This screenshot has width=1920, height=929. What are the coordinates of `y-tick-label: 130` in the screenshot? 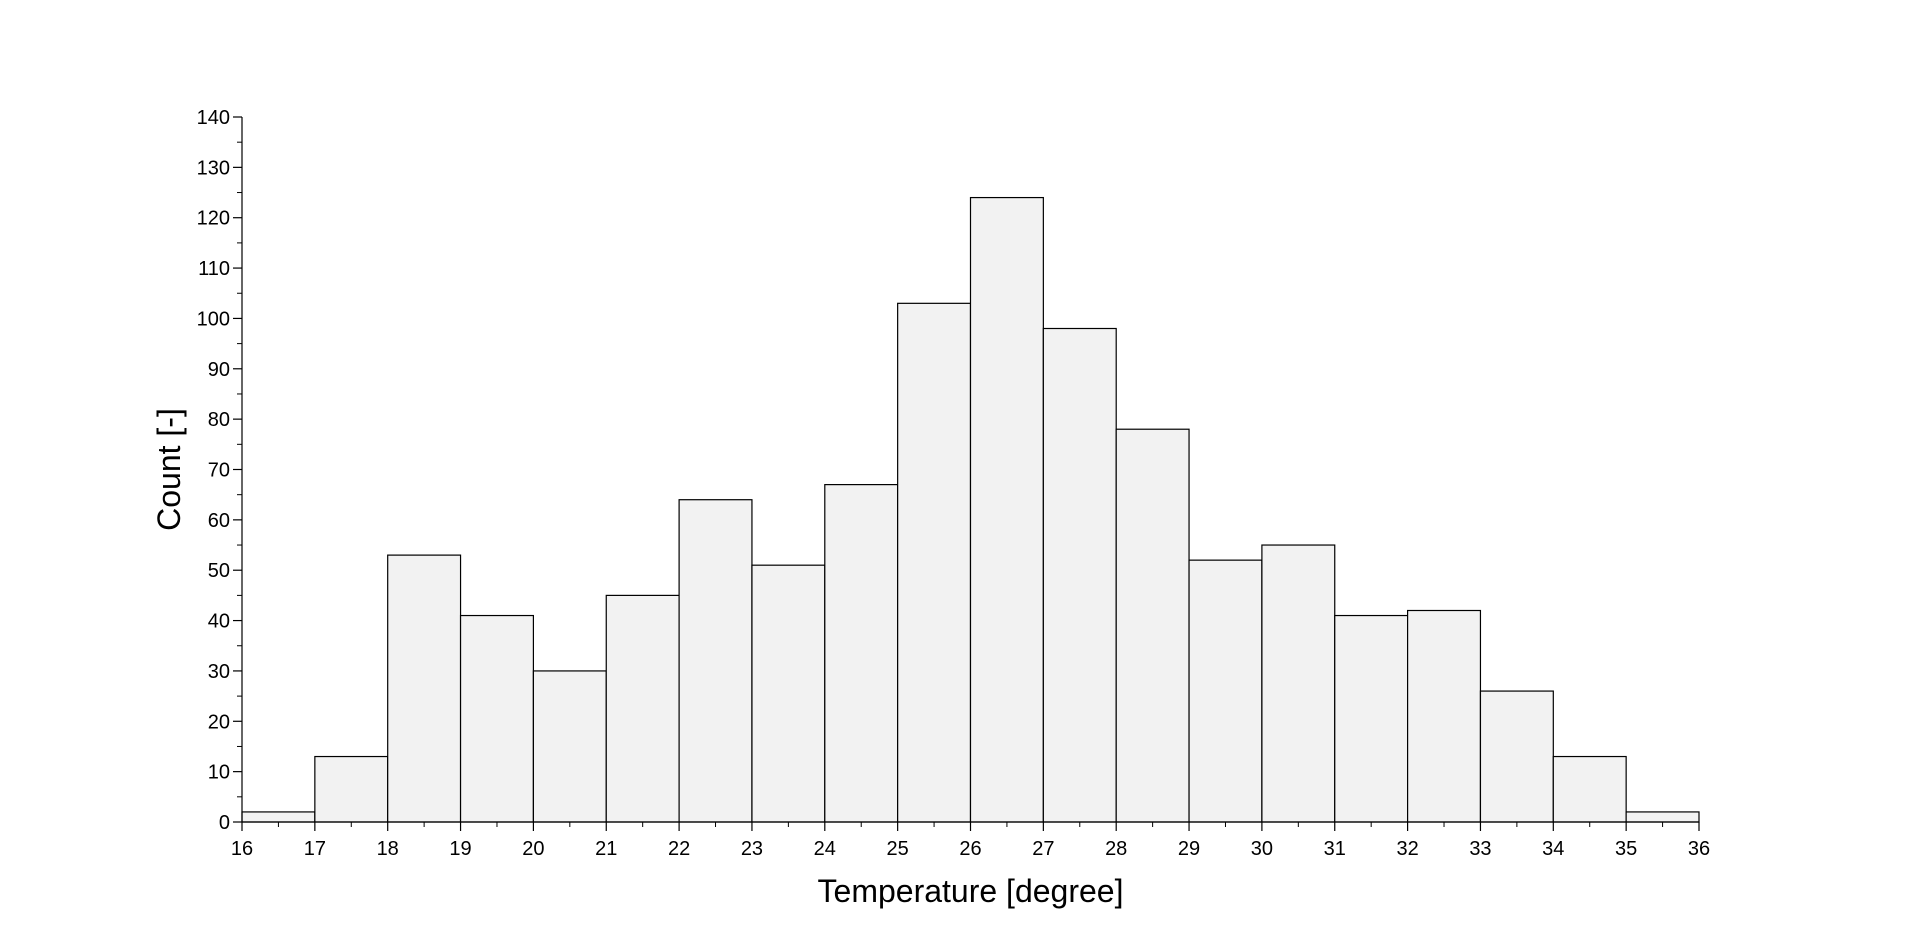 It's located at (213, 168).